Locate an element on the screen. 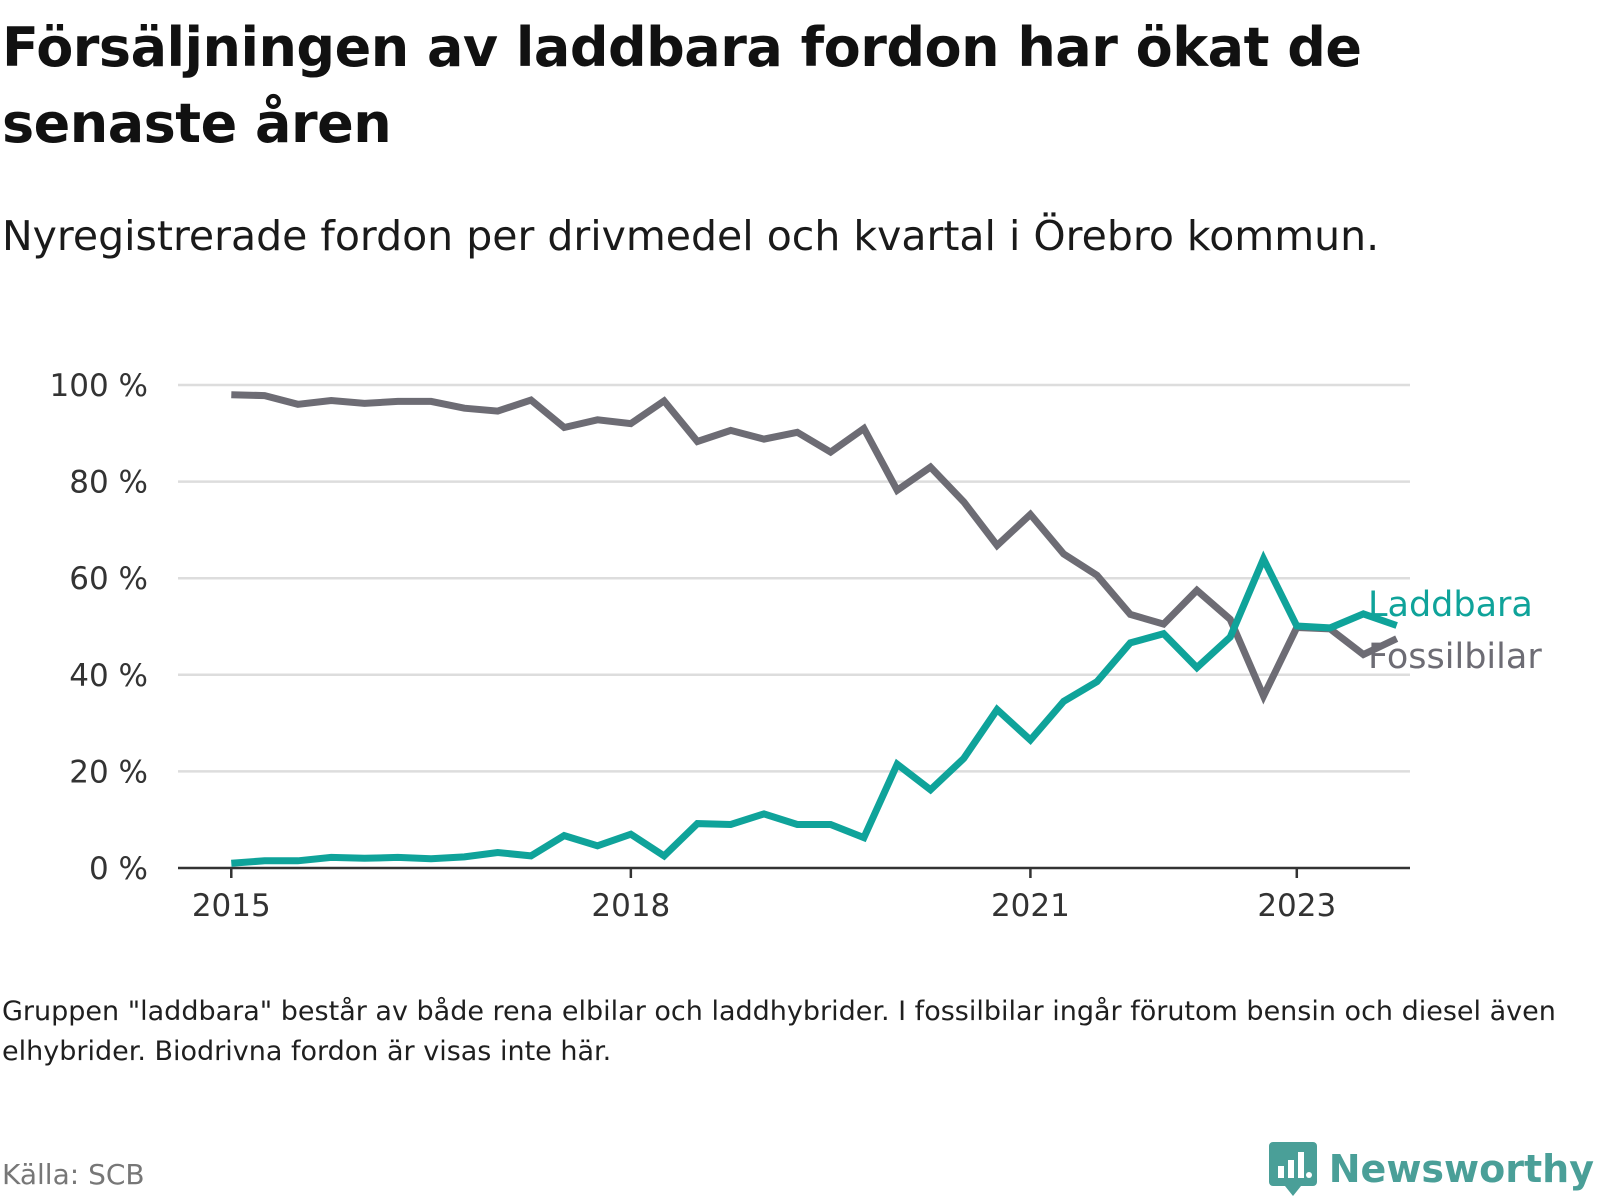  y-tick-label: 40 % is located at coordinates (108, 676).